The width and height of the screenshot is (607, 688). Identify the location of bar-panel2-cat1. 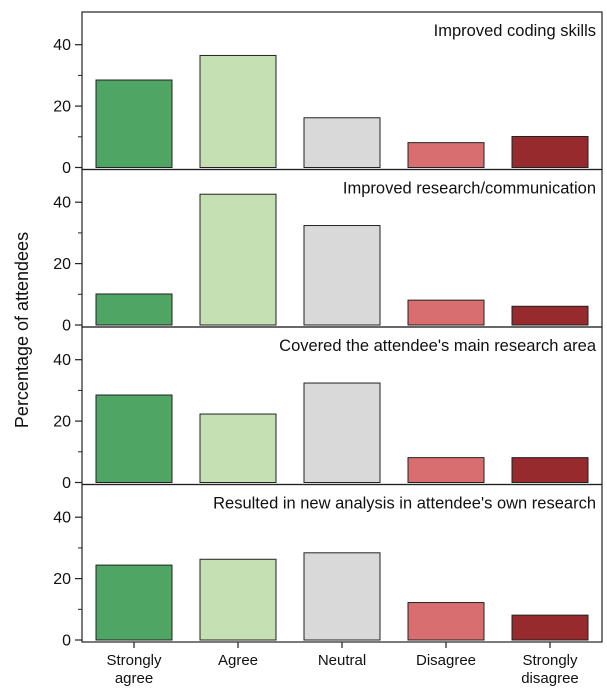
(134, 309).